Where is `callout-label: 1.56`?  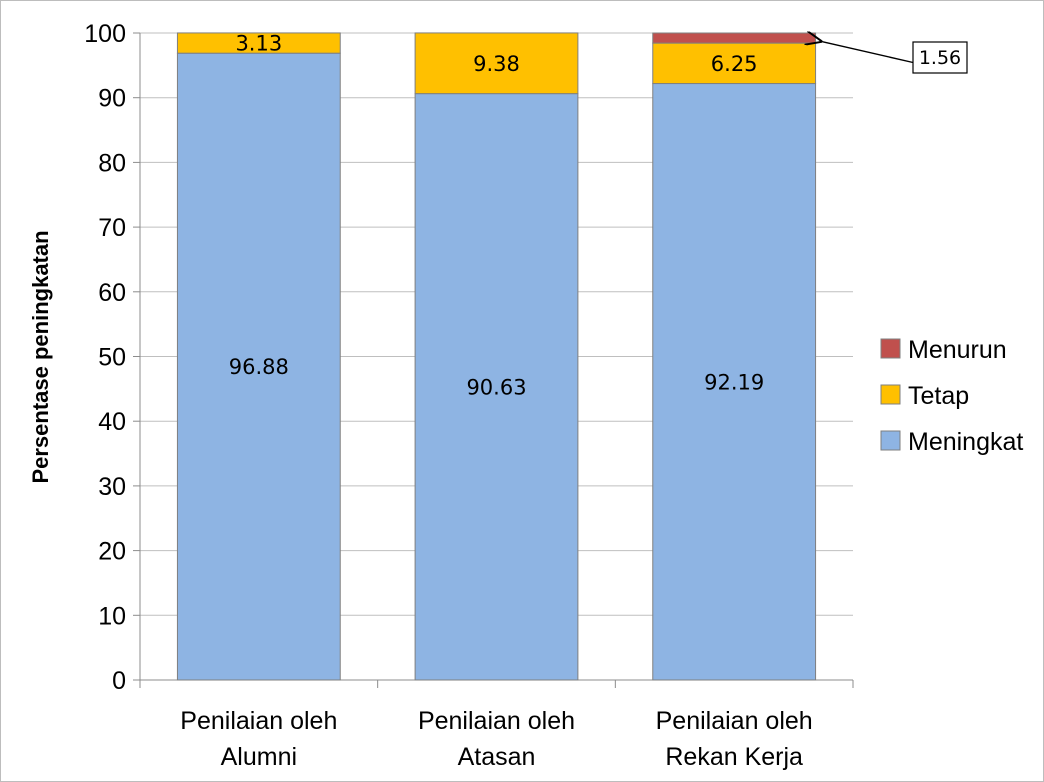 callout-label: 1.56 is located at coordinates (940, 58).